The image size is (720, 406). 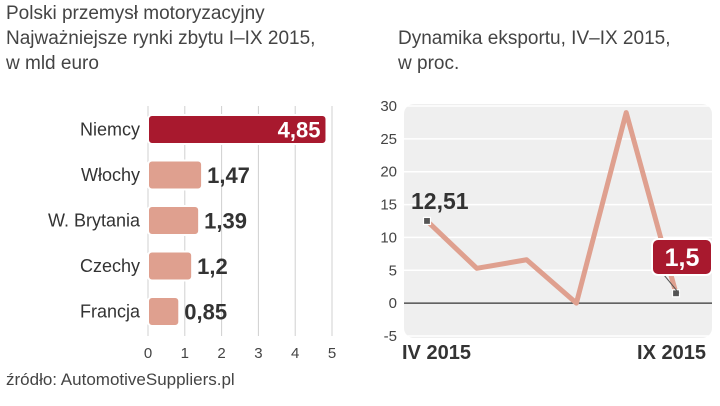 I want to click on line-x-label-end: IX 2015, so click(x=671, y=353).